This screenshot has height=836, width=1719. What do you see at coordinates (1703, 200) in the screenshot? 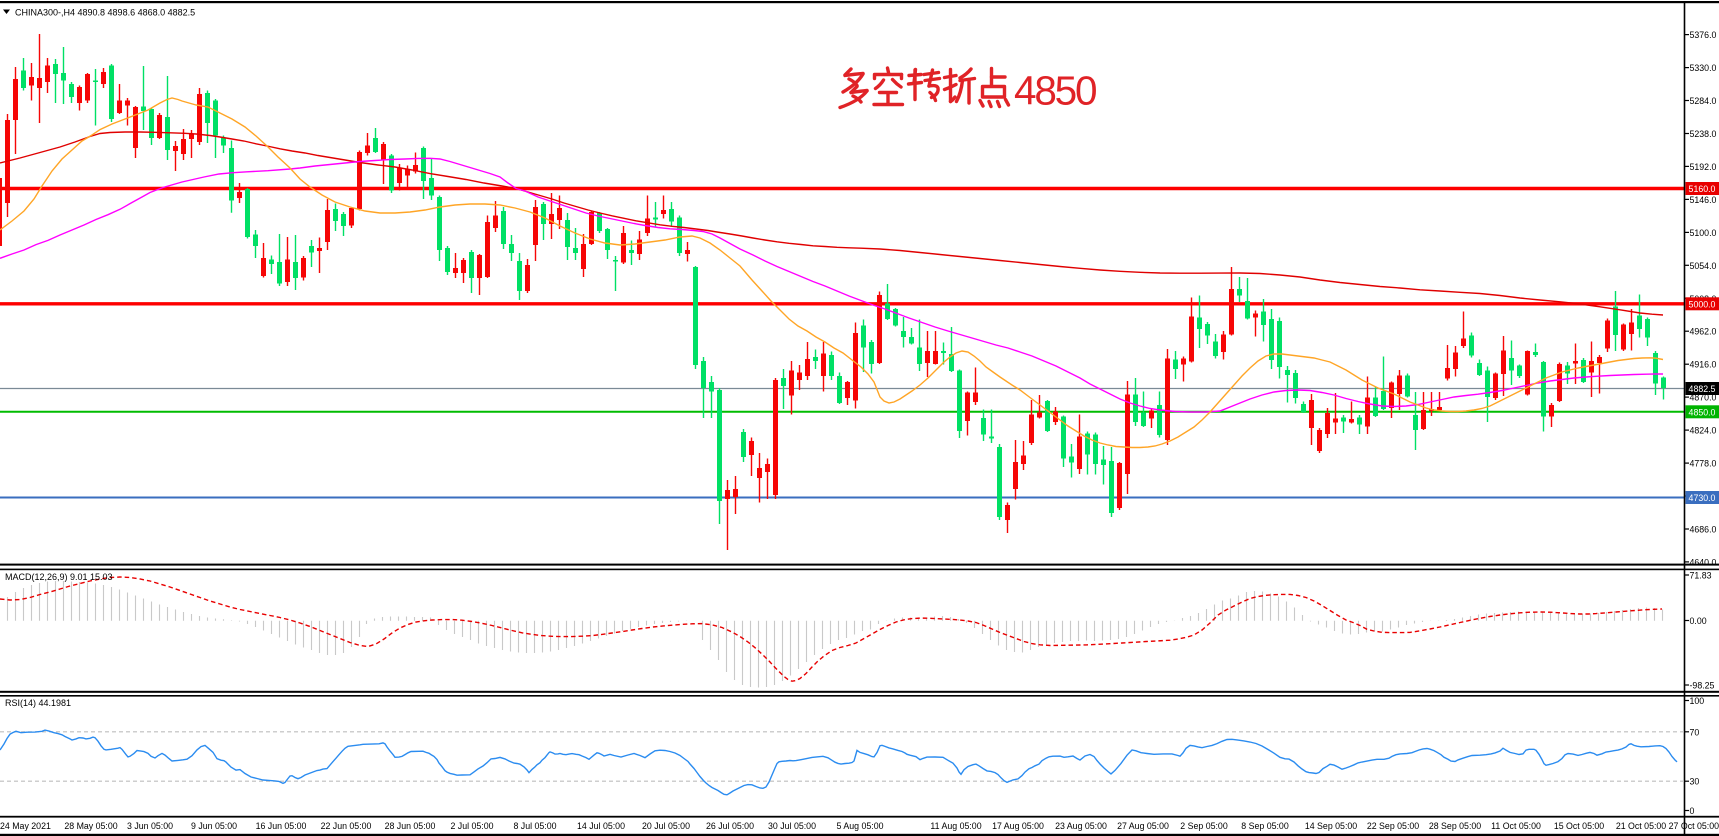
I see `svg-text: 5146.0` at bounding box center [1703, 200].